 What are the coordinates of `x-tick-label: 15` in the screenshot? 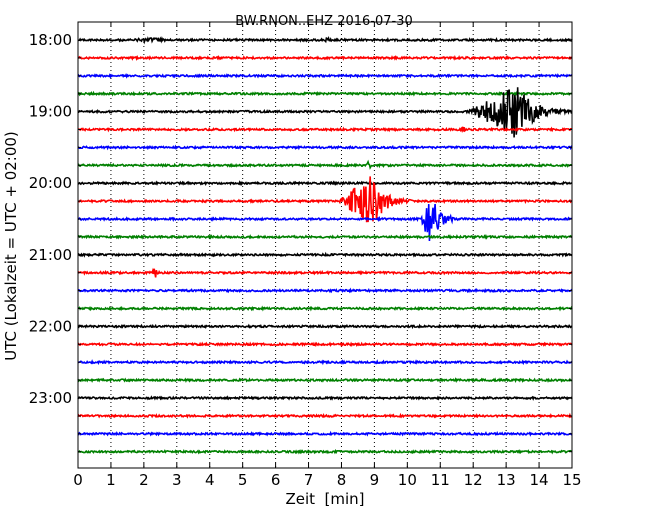 It's located at (571, 480).